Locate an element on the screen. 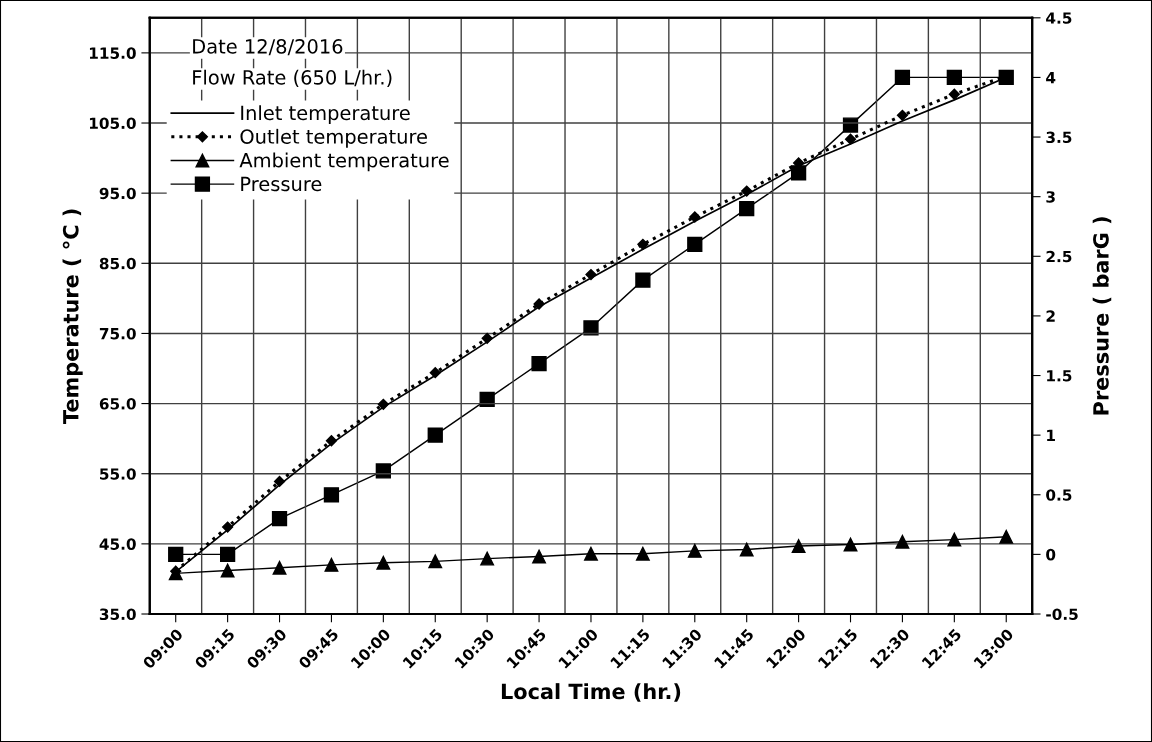 The height and width of the screenshot is (742, 1152). y2-tick-label: 3 is located at coordinates (1050, 197).